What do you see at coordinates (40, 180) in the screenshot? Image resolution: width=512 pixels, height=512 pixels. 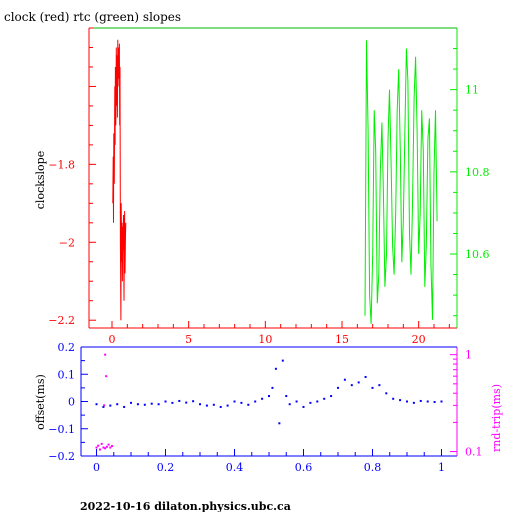 I see `top-chart-ylabel: clockslope` at bounding box center [40, 180].